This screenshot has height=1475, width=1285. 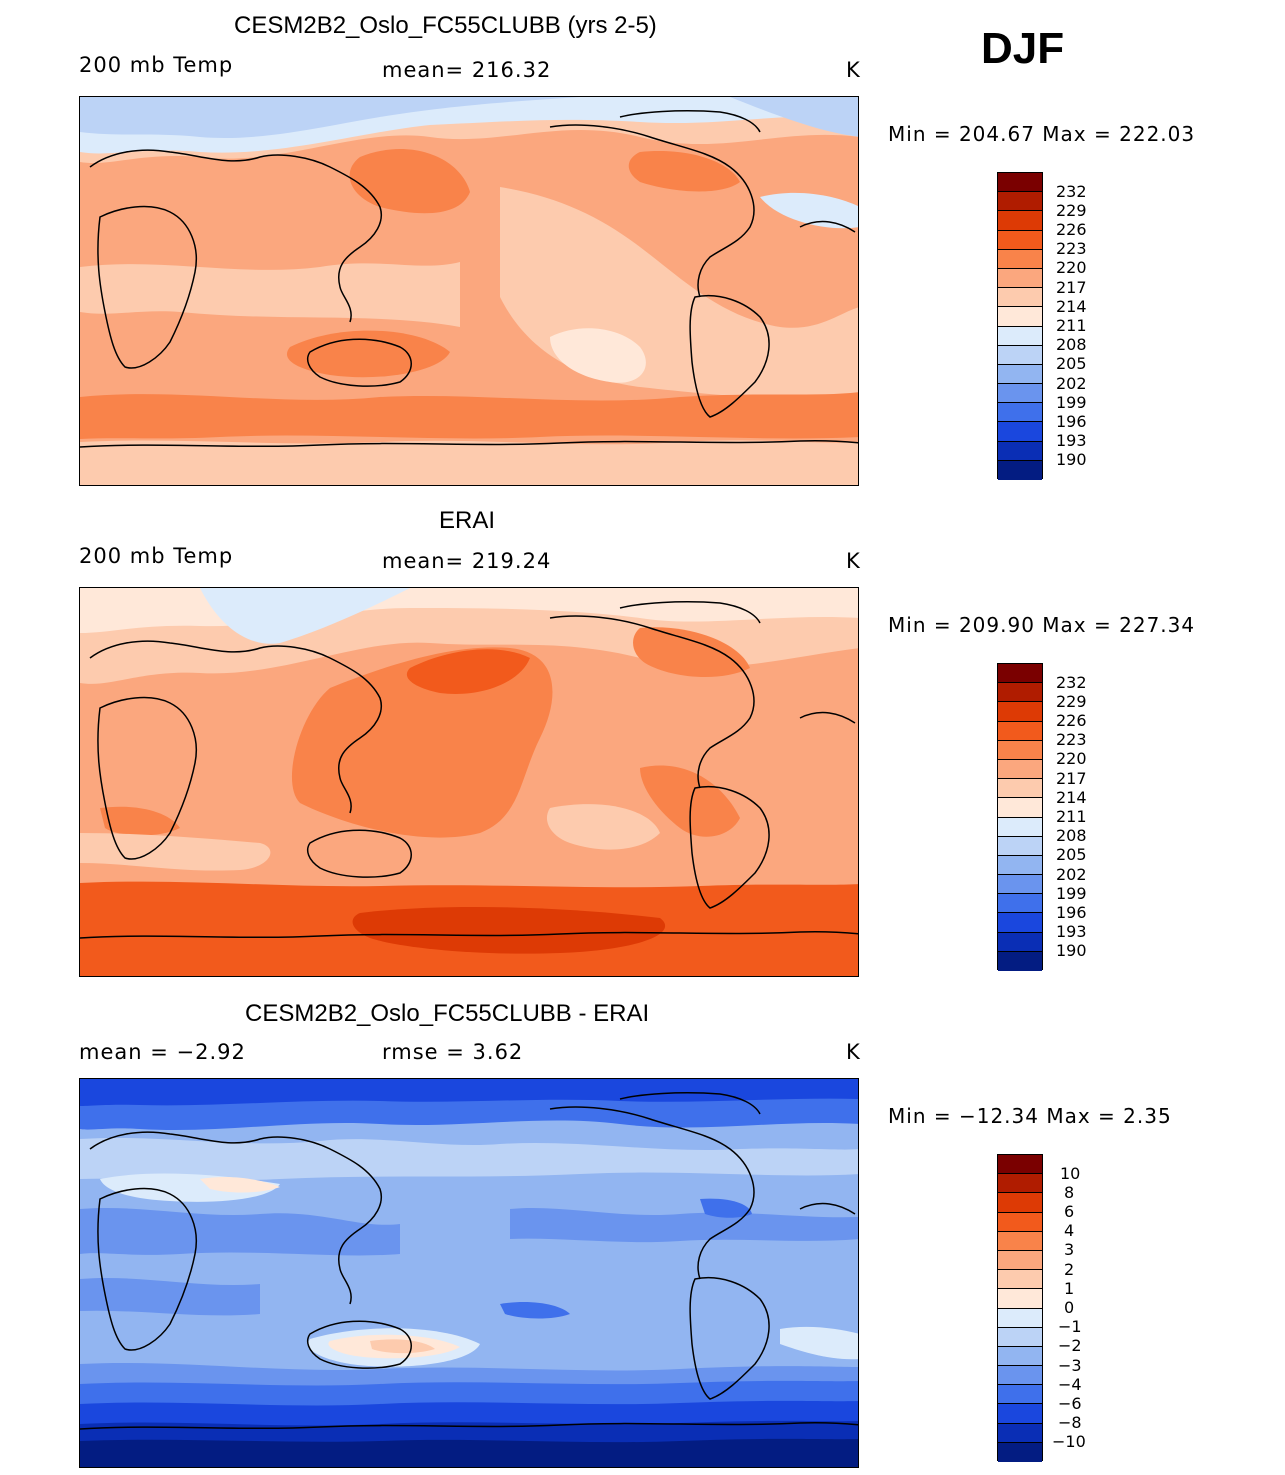 What do you see at coordinates (1070, 1173) in the screenshot?
I see `colorbar-tick: 10` at bounding box center [1070, 1173].